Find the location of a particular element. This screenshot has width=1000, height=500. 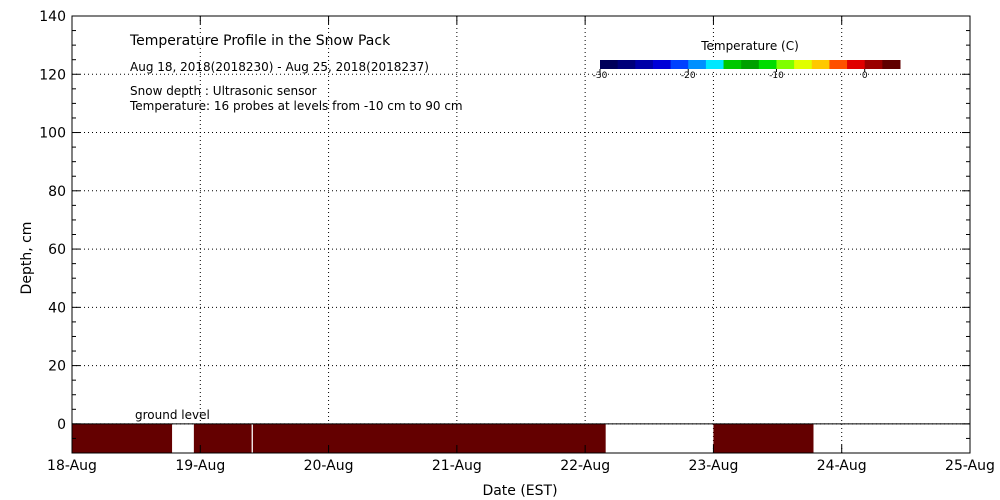

x-tick-label: 19-Aug is located at coordinates (200, 466).